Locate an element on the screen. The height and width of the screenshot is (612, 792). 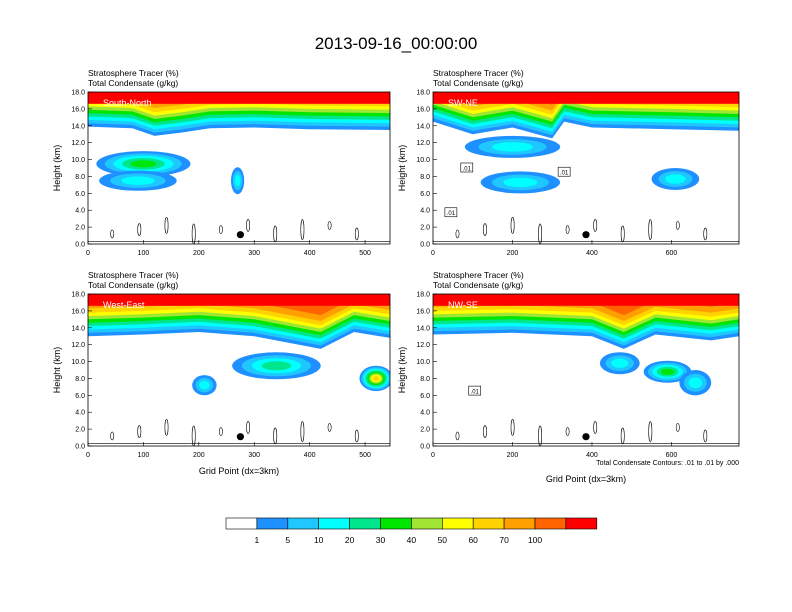
y-tick-label: 8.0 is located at coordinates (80, 177).